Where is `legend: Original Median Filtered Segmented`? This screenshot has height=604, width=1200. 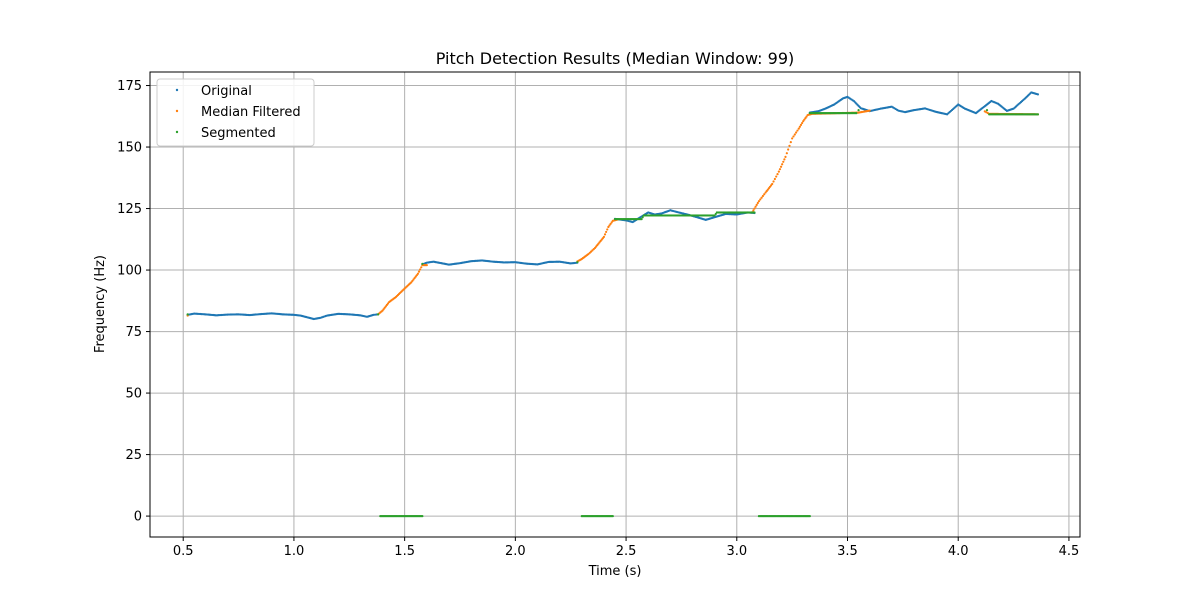 legend: Original Median Filtered Segmented is located at coordinates (235, 112).